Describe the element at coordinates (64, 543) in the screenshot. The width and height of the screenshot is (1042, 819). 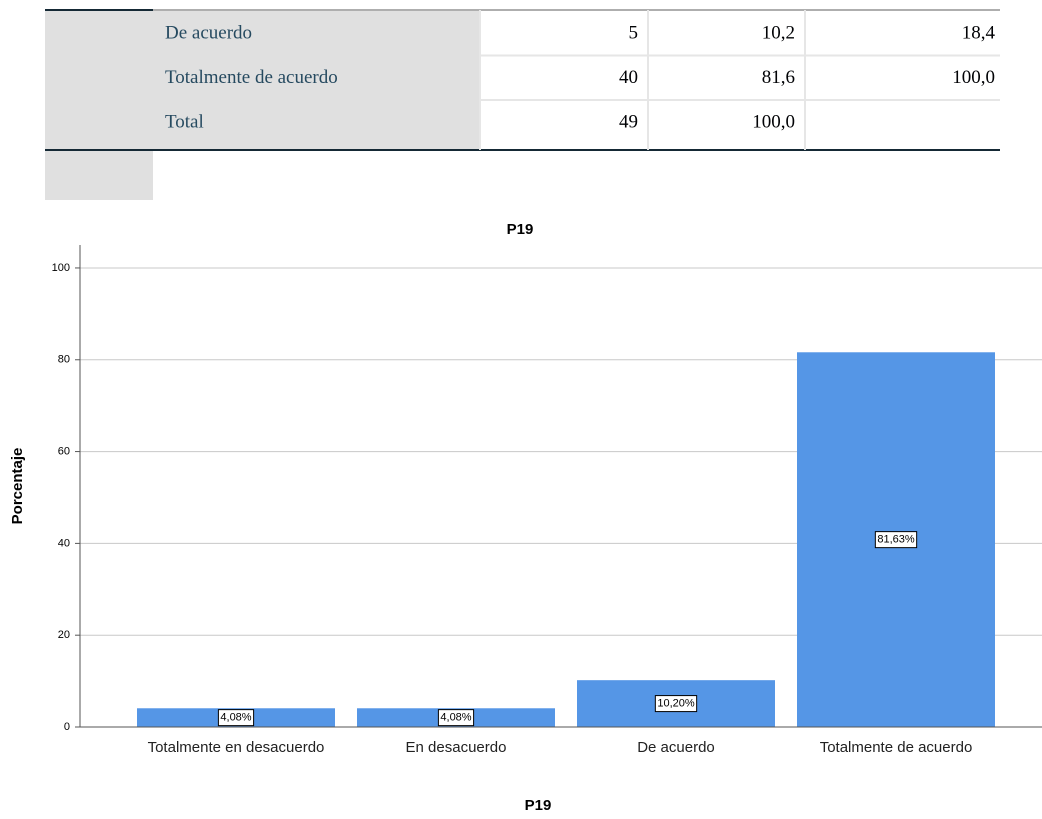
I see `y-tick-label: 40` at that location.